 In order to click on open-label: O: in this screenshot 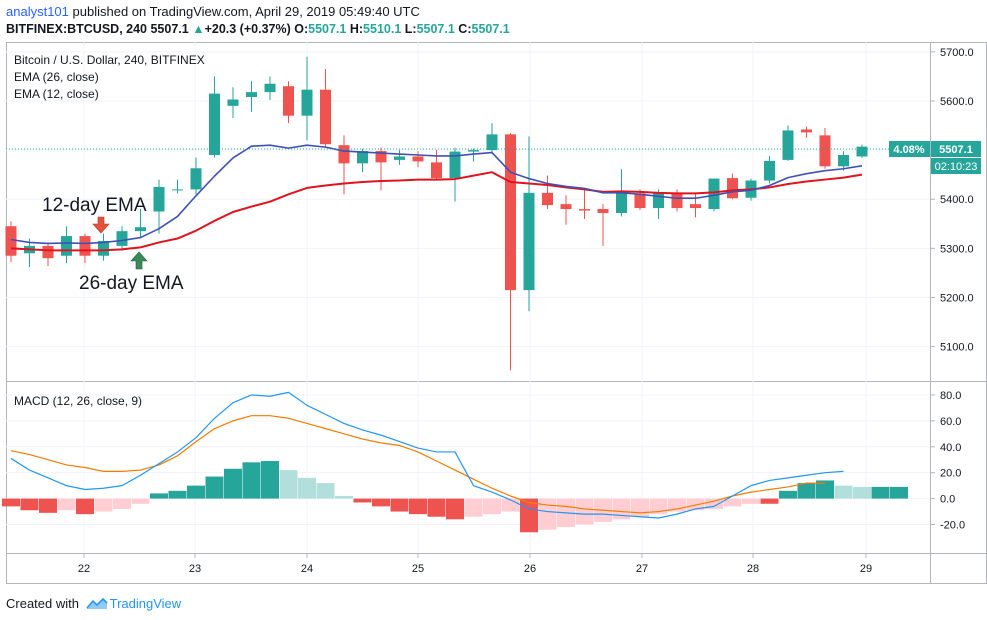, I will do `click(301, 29)`.